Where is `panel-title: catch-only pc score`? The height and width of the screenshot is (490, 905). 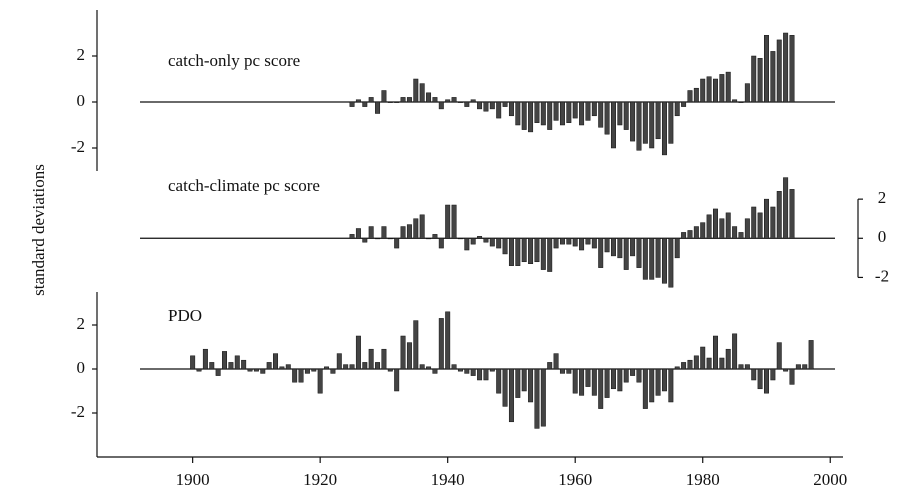
panel-title: catch-only pc score is located at coordinates (234, 60).